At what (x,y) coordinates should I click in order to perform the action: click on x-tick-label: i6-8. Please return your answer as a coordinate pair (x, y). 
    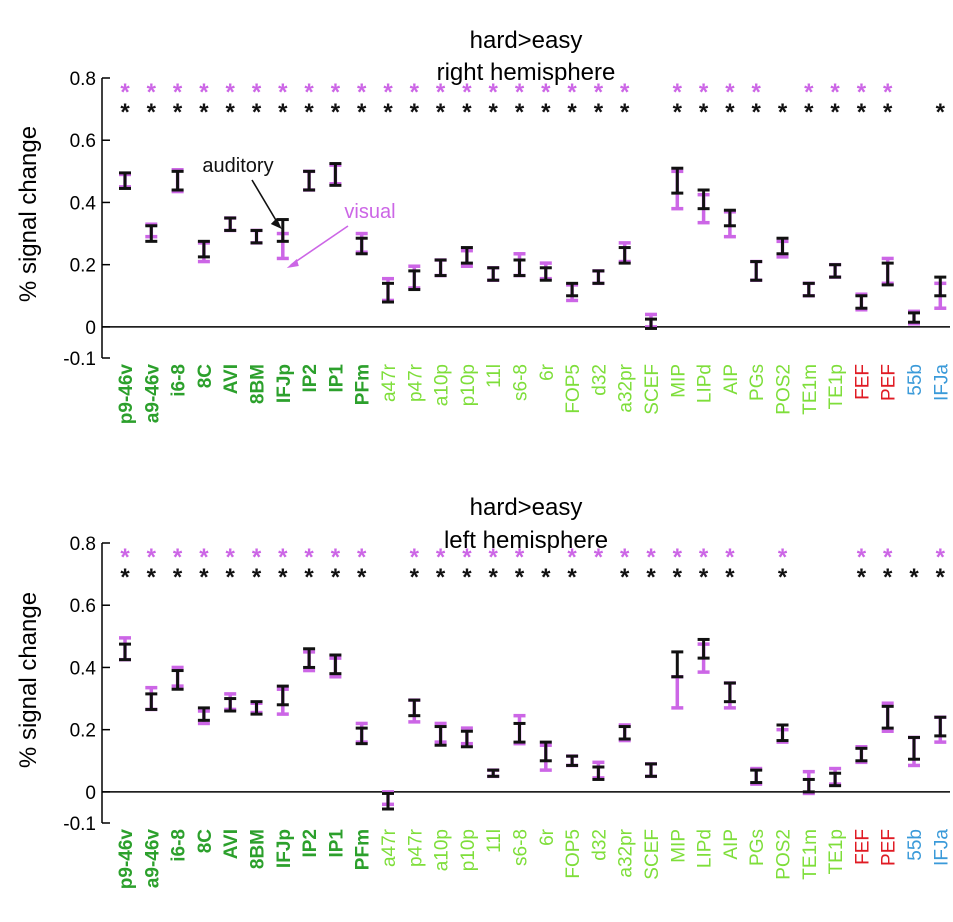
    Looking at the image, I should click on (179, 845).